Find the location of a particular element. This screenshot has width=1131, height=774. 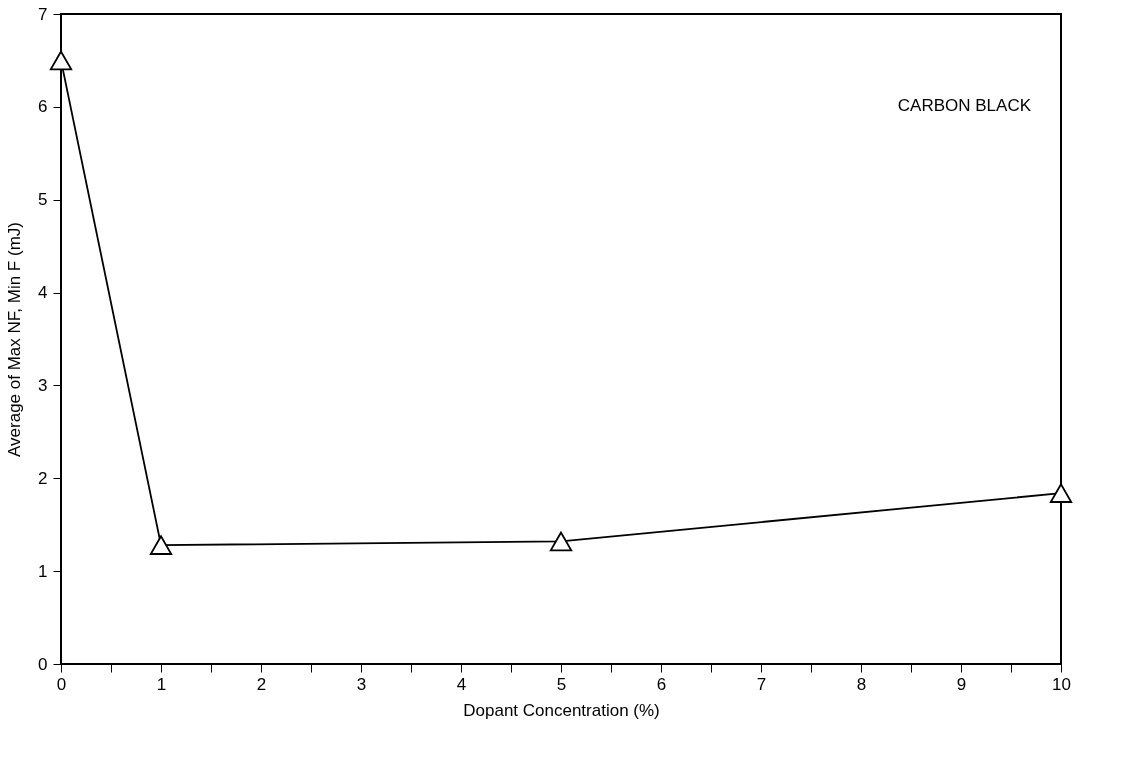

x-tick-label: 5 is located at coordinates (561, 684).